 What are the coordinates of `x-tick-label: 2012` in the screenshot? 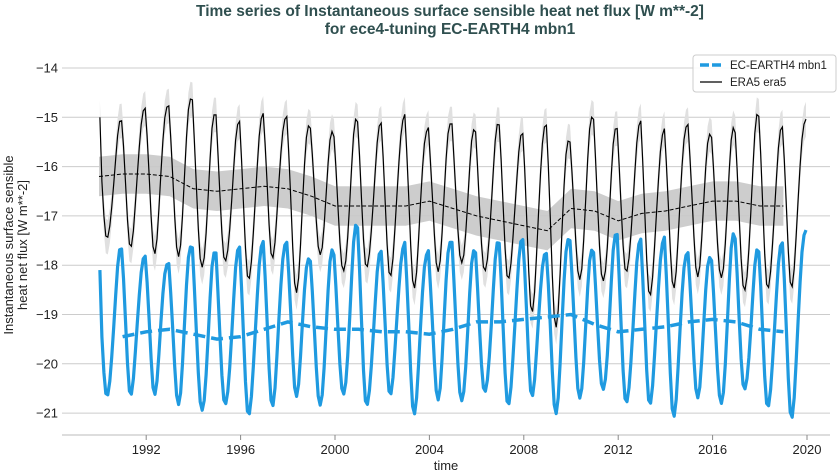 It's located at (618, 449).